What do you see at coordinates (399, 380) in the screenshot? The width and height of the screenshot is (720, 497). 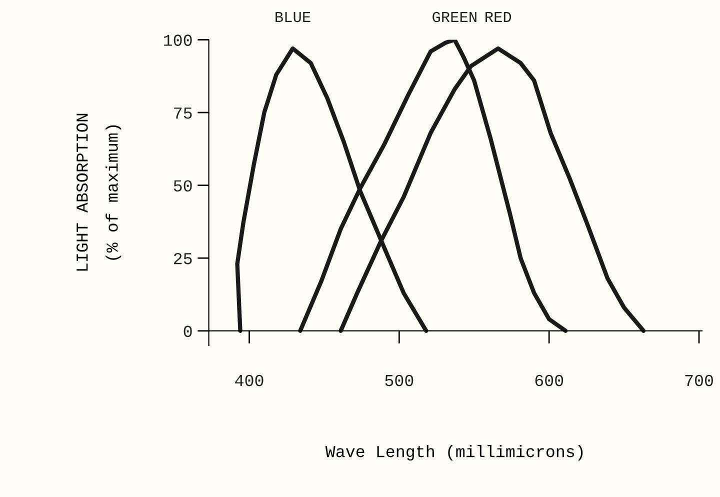 I see `x-tick-label: 500` at bounding box center [399, 380].